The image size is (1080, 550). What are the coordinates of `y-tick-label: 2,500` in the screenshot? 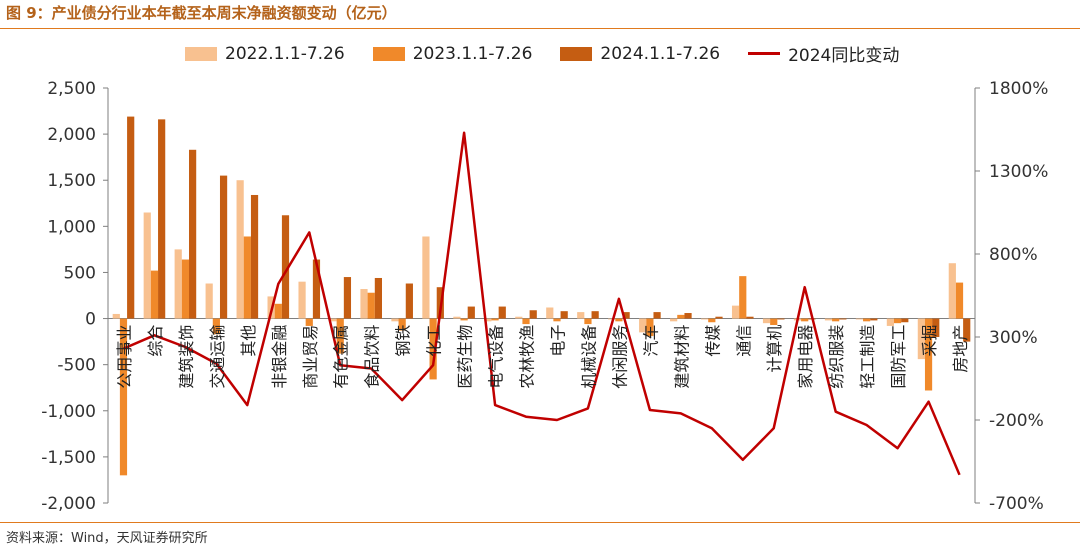 It's located at (71, 89).